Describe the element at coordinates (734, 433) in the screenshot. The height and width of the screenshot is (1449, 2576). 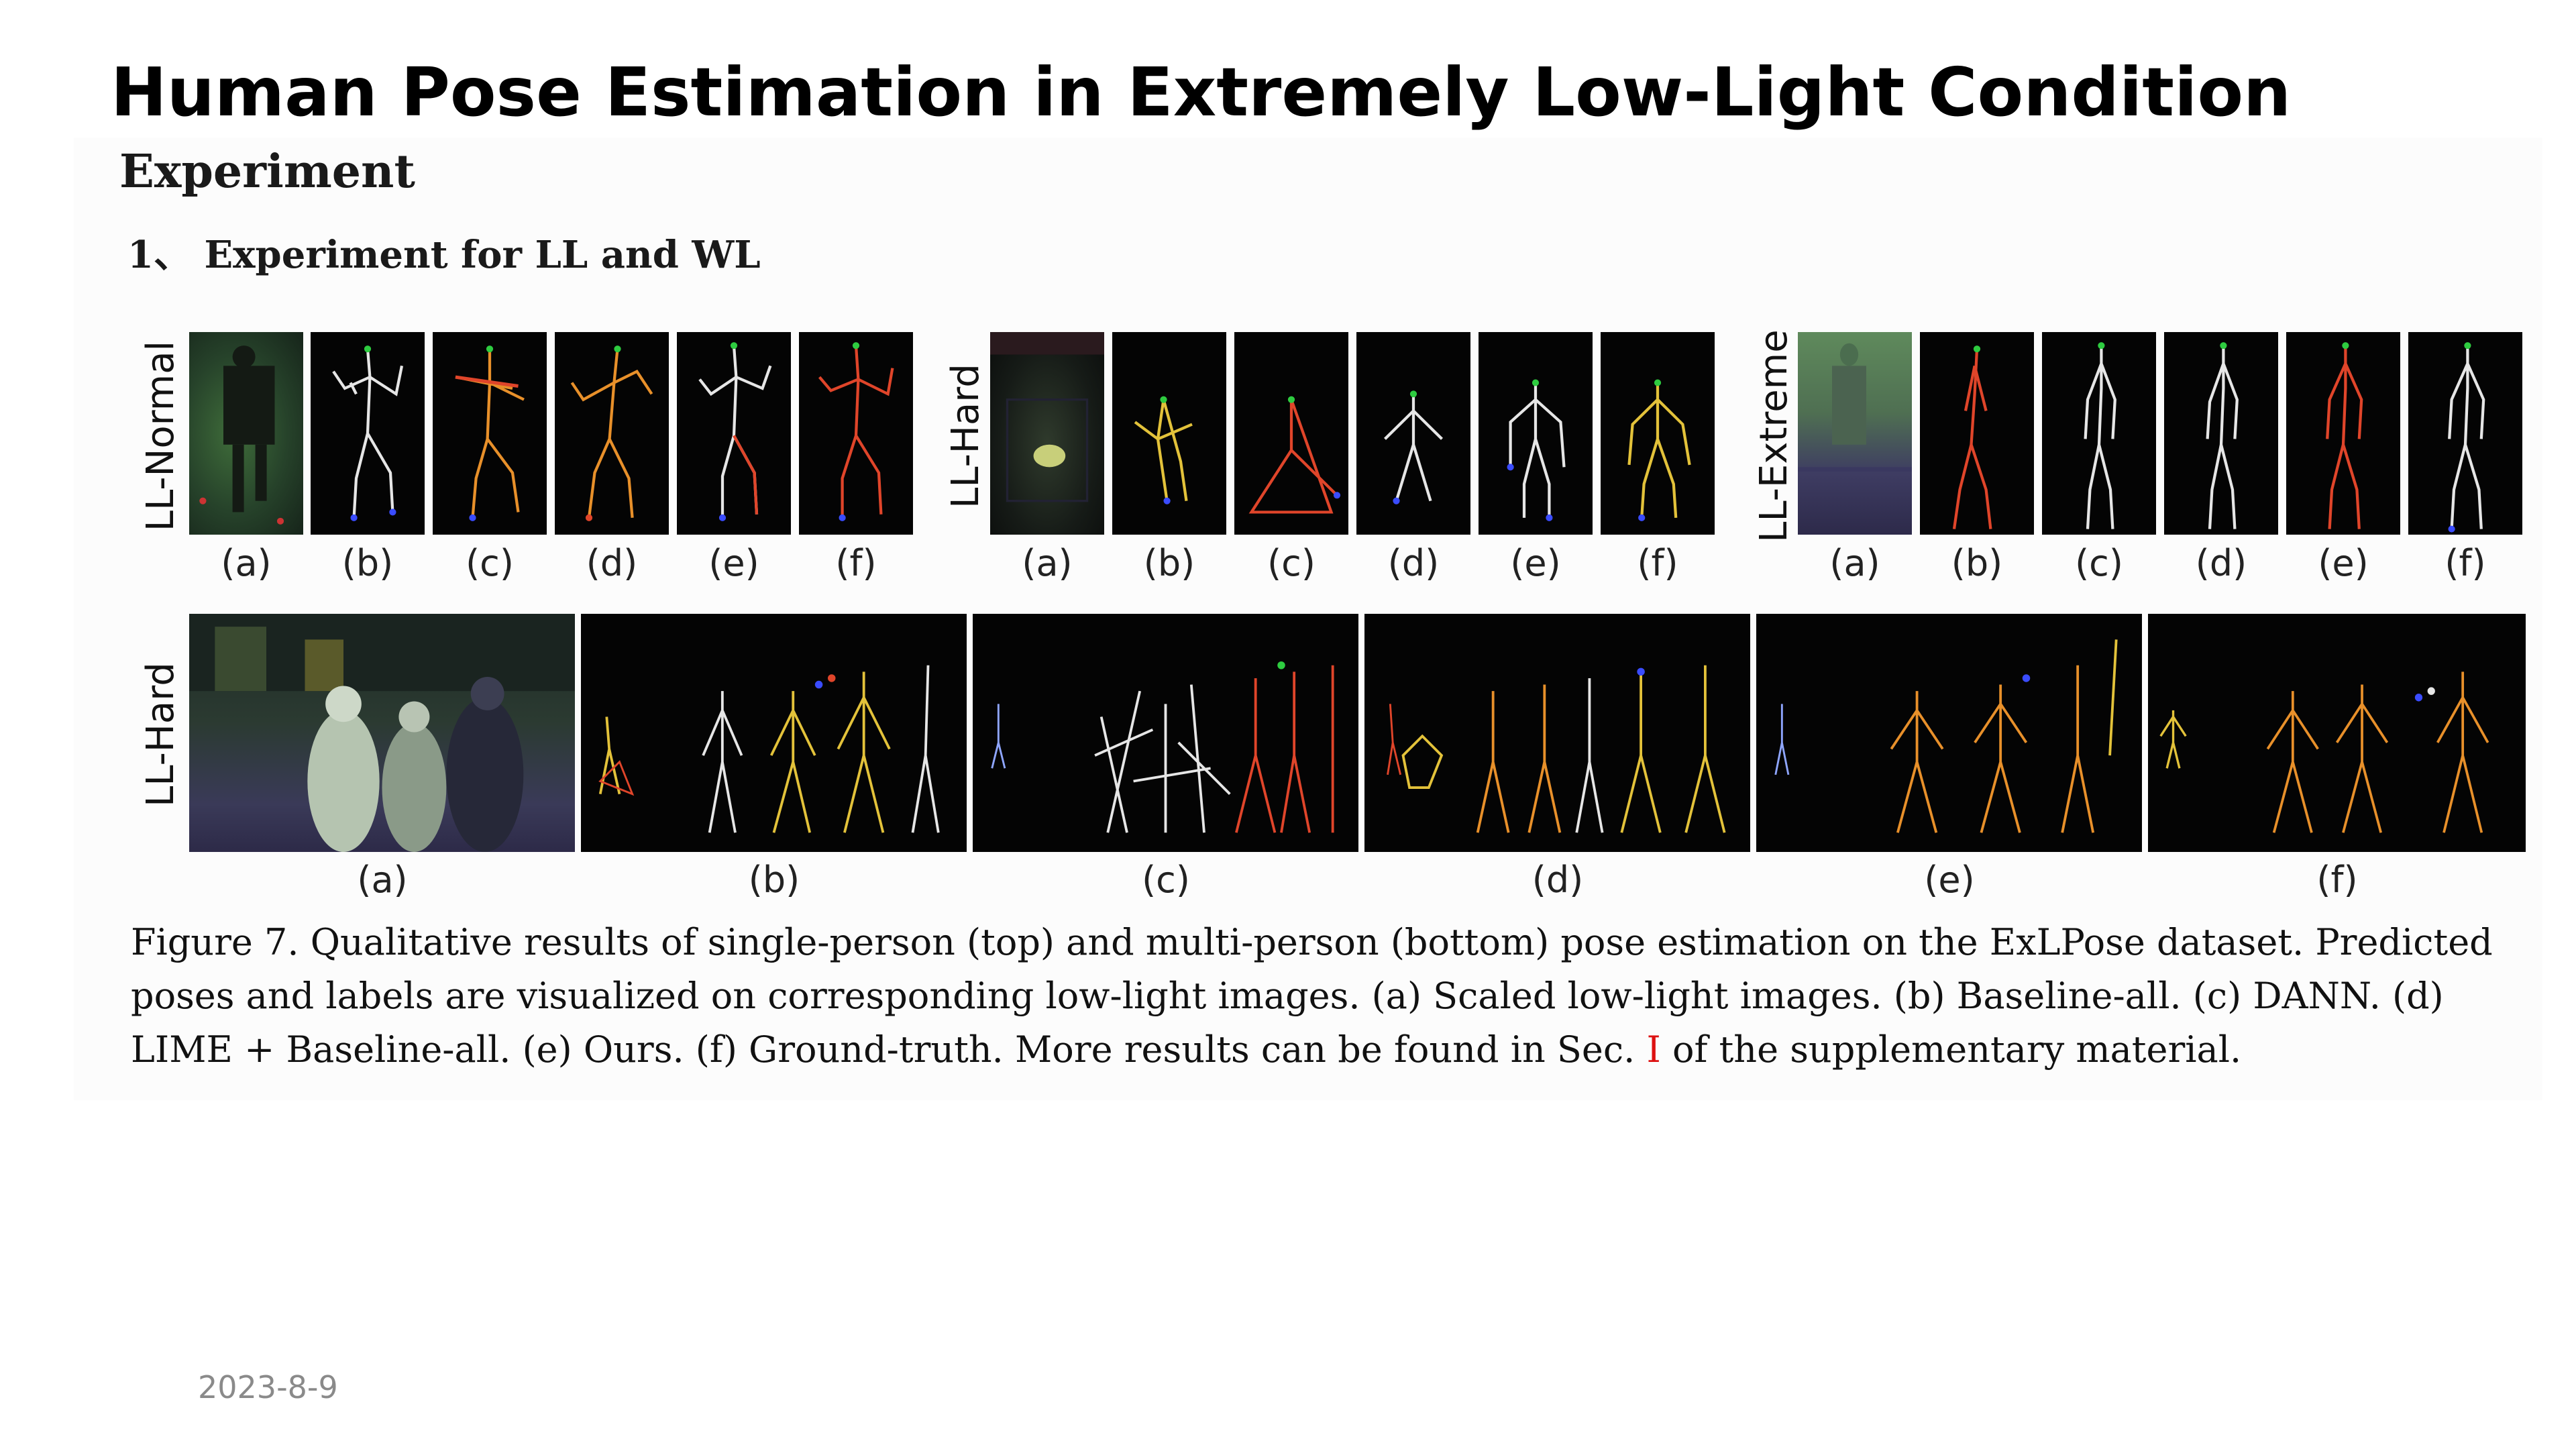
I see `pose-panel-normal-e` at that location.